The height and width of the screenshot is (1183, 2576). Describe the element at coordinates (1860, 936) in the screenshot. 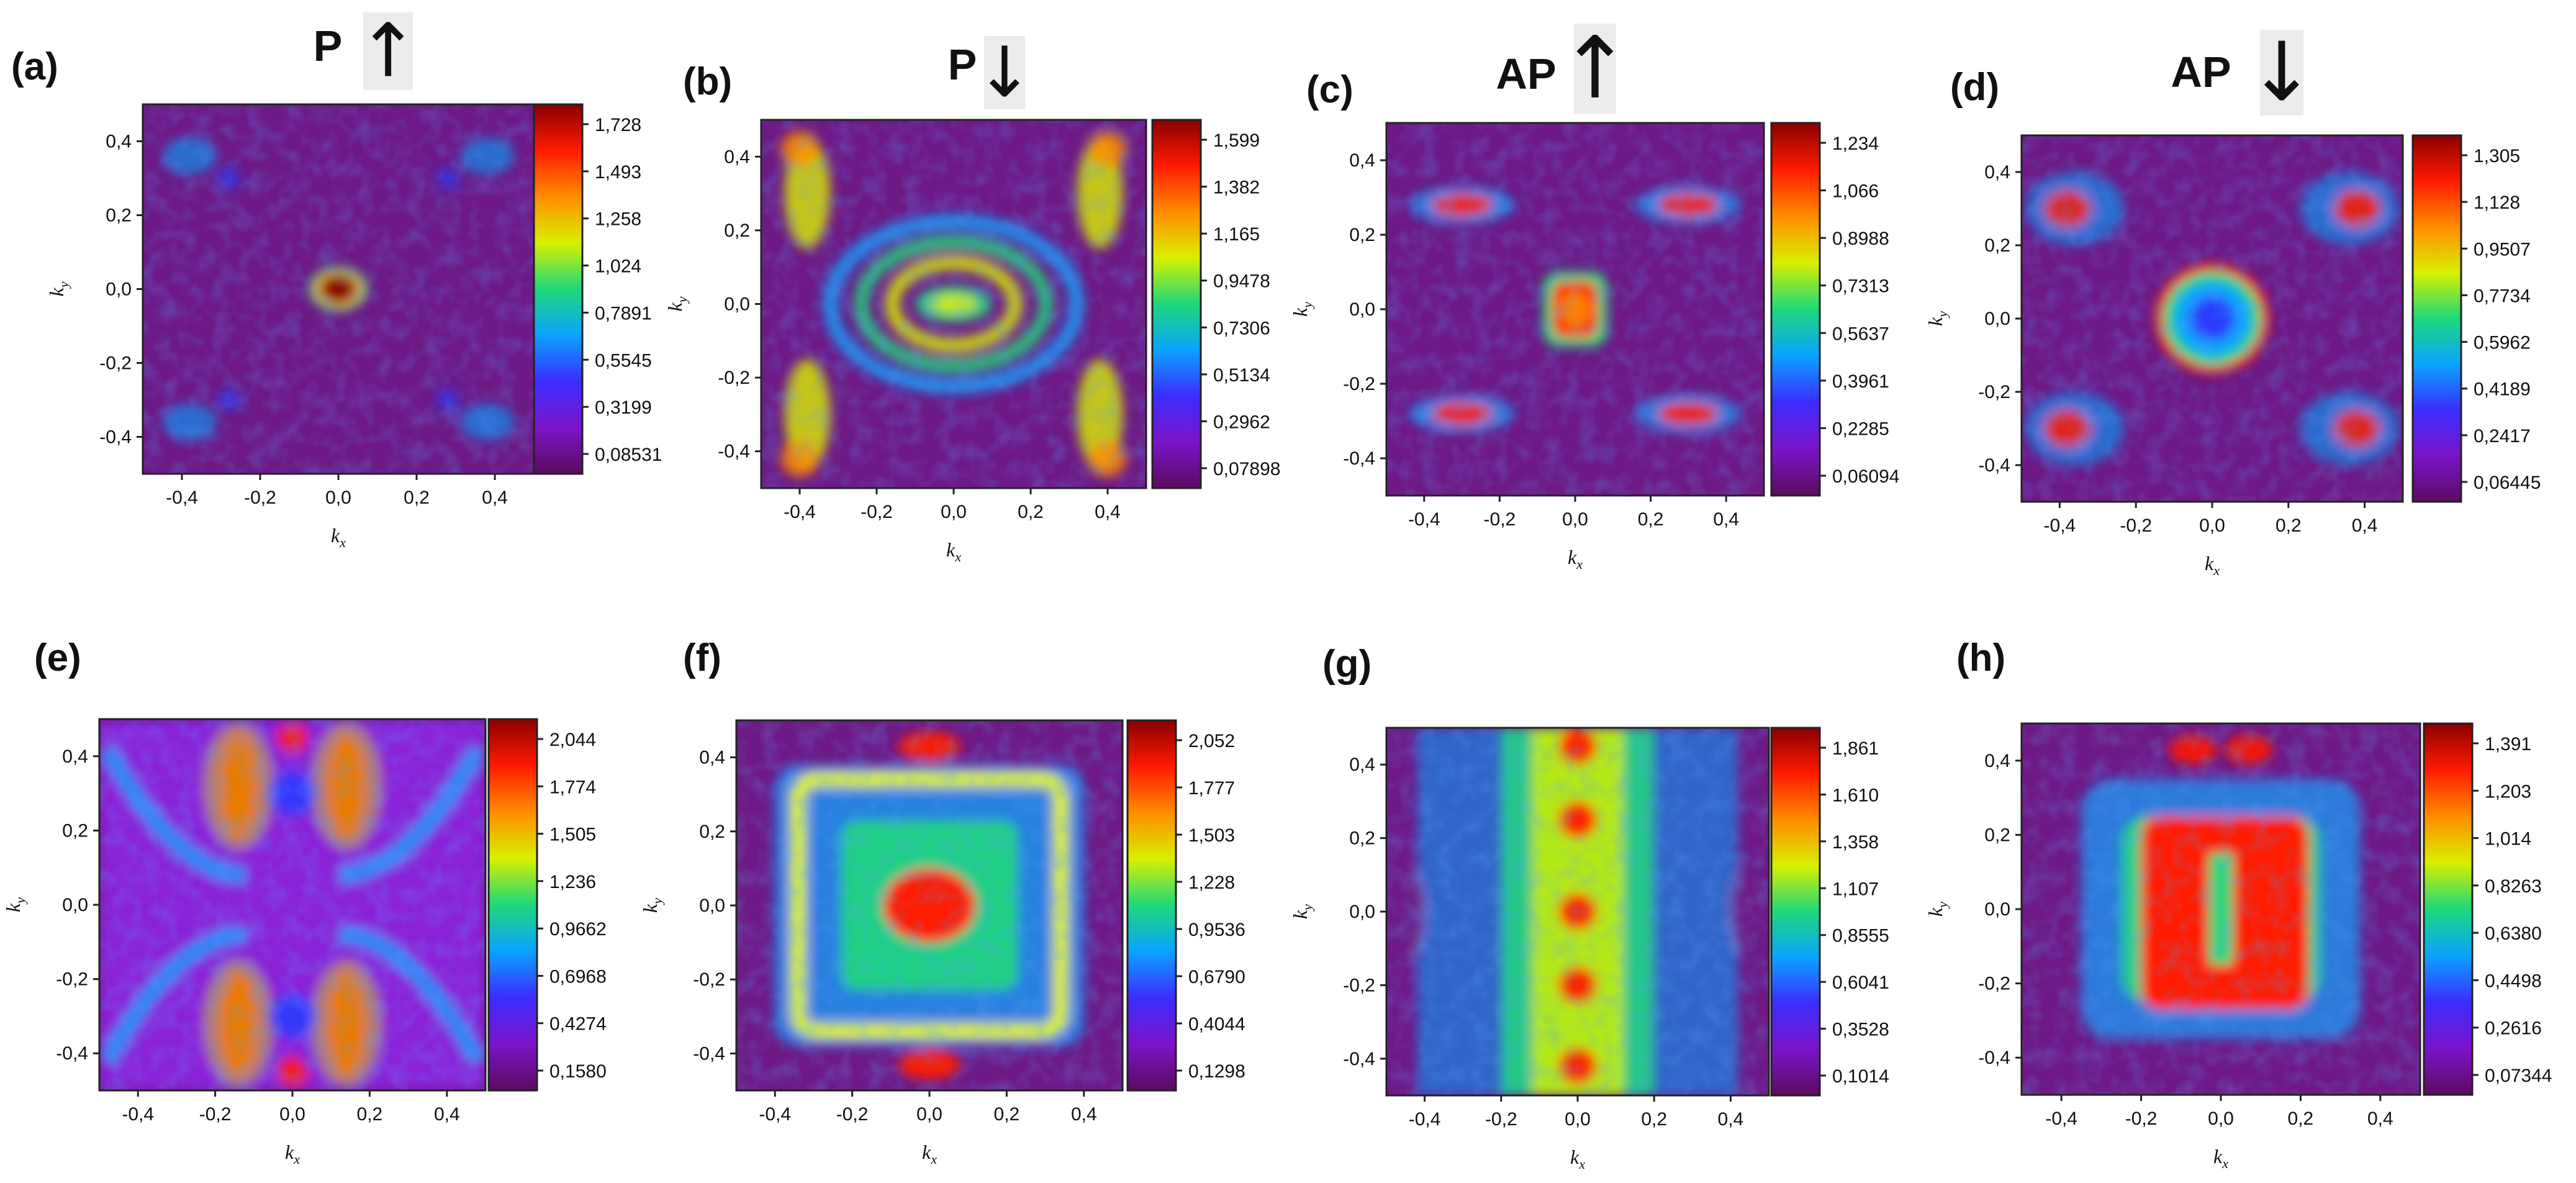

I see `colorbar-tick-label: 0,8555` at that location.